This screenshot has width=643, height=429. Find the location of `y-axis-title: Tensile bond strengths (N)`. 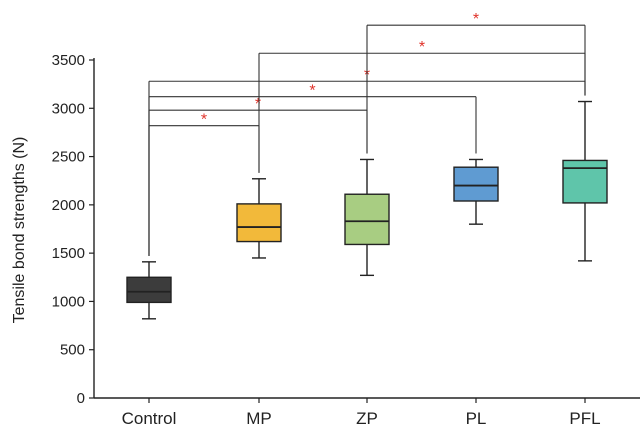

y-axis-title: Tensile bond strengths (N) is located at coordinates (19, 230).